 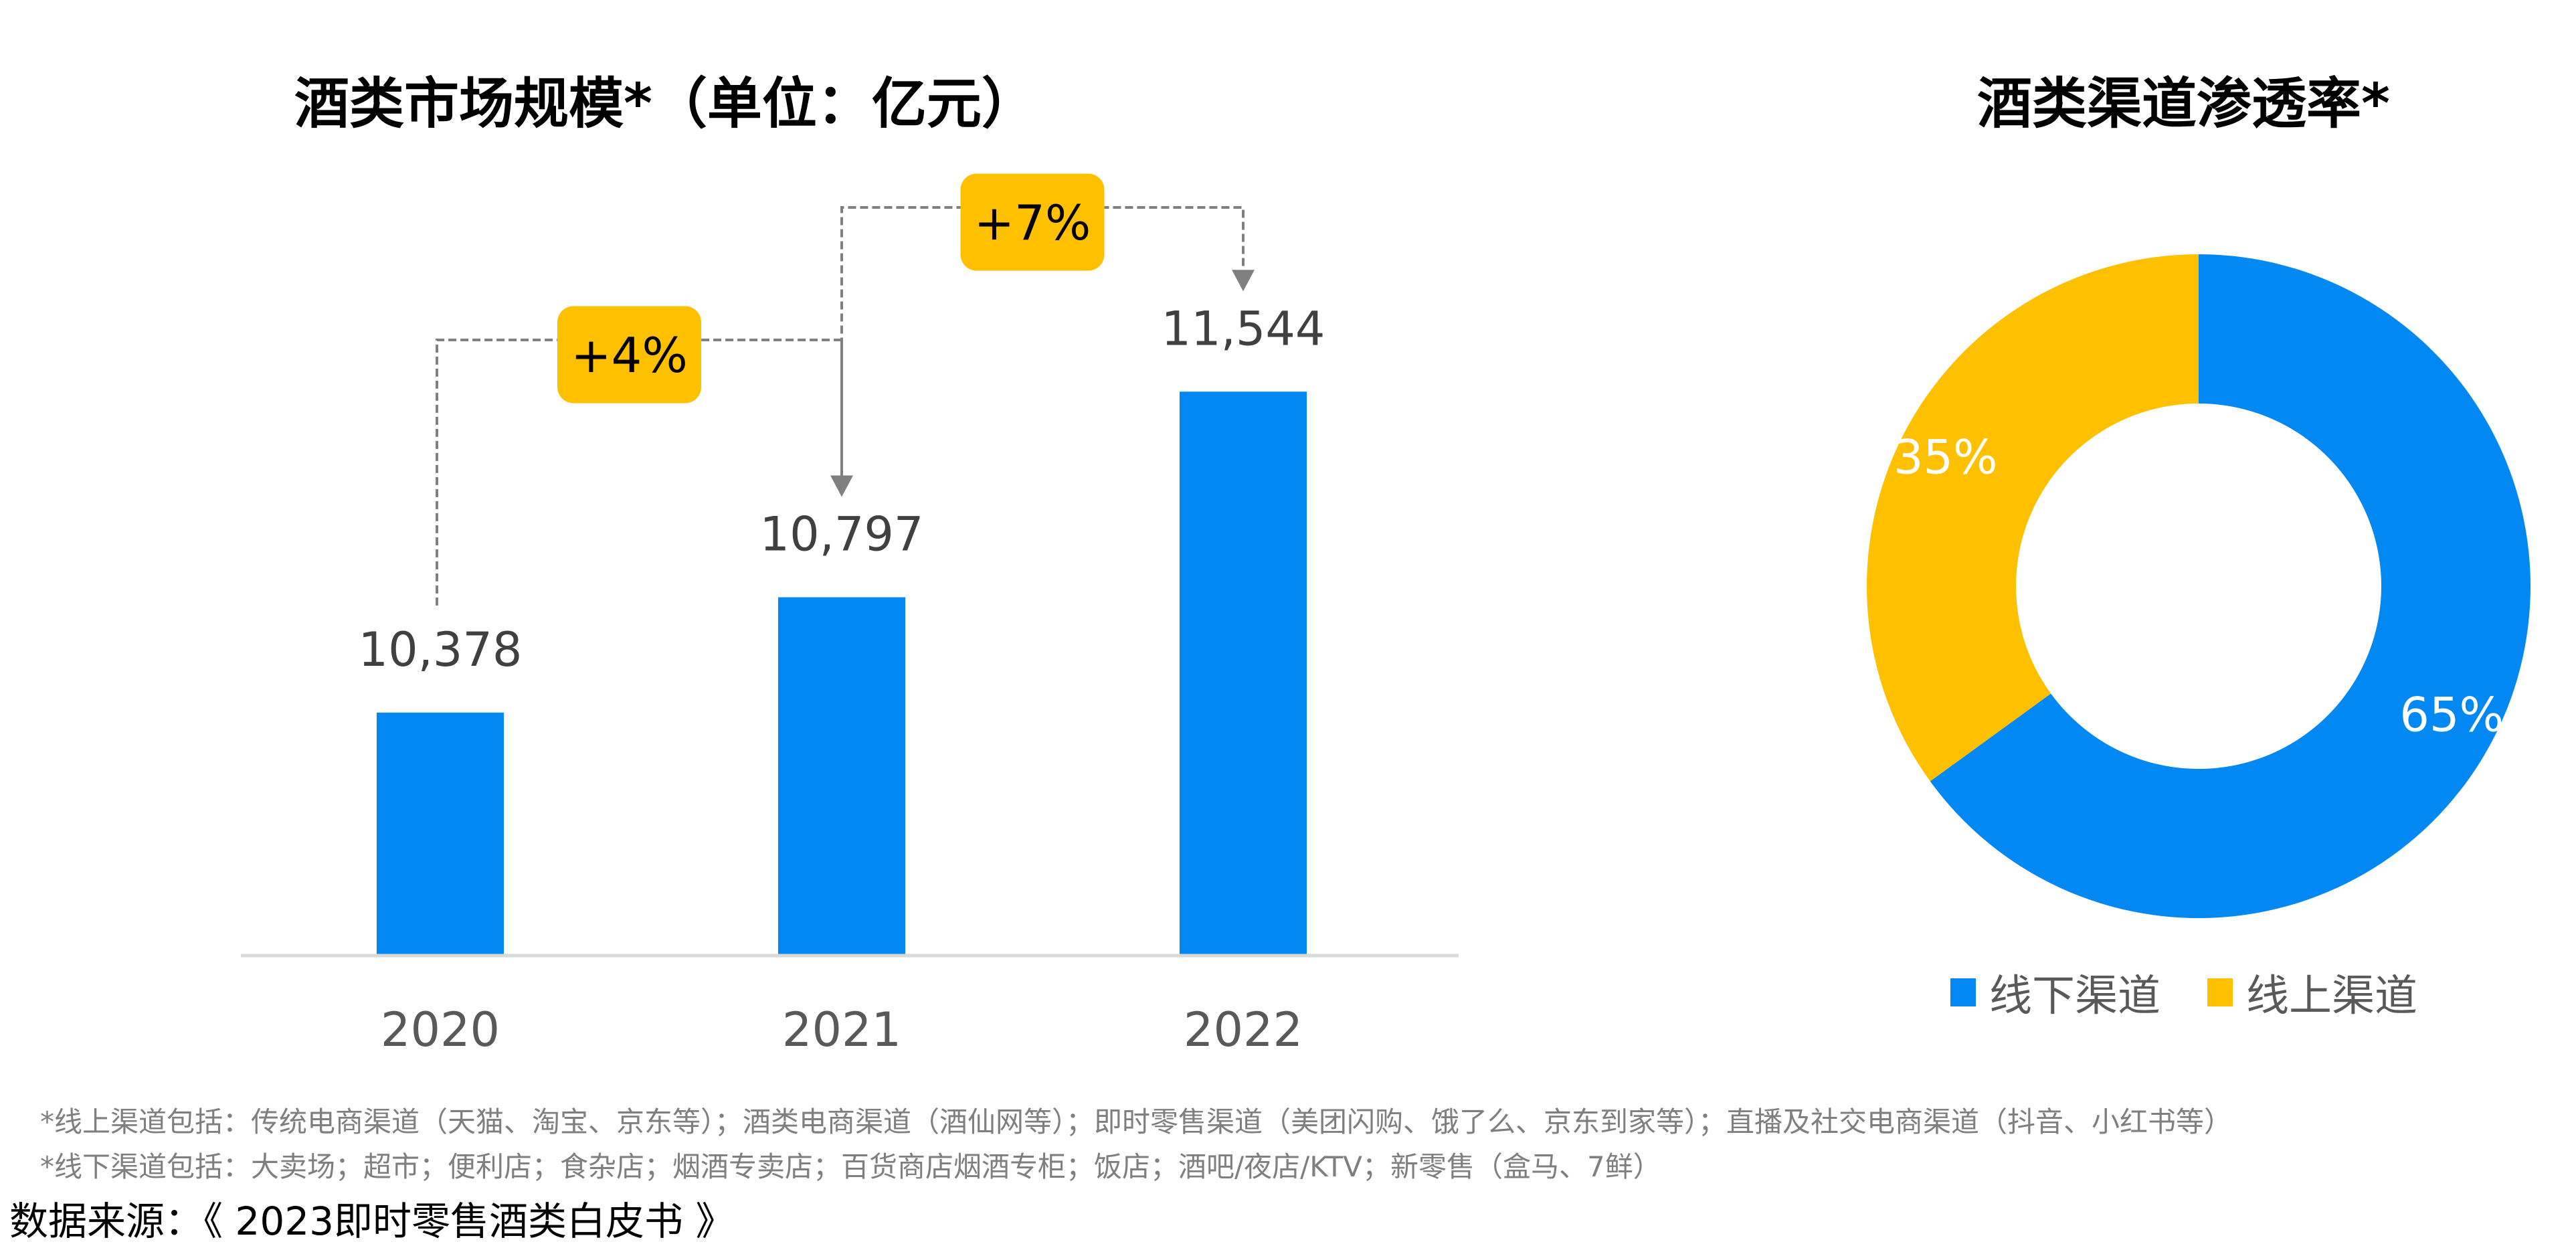 I want to click on donut-chart-title: 酒类渠道渗透率*, so click(x=2183, y=104).